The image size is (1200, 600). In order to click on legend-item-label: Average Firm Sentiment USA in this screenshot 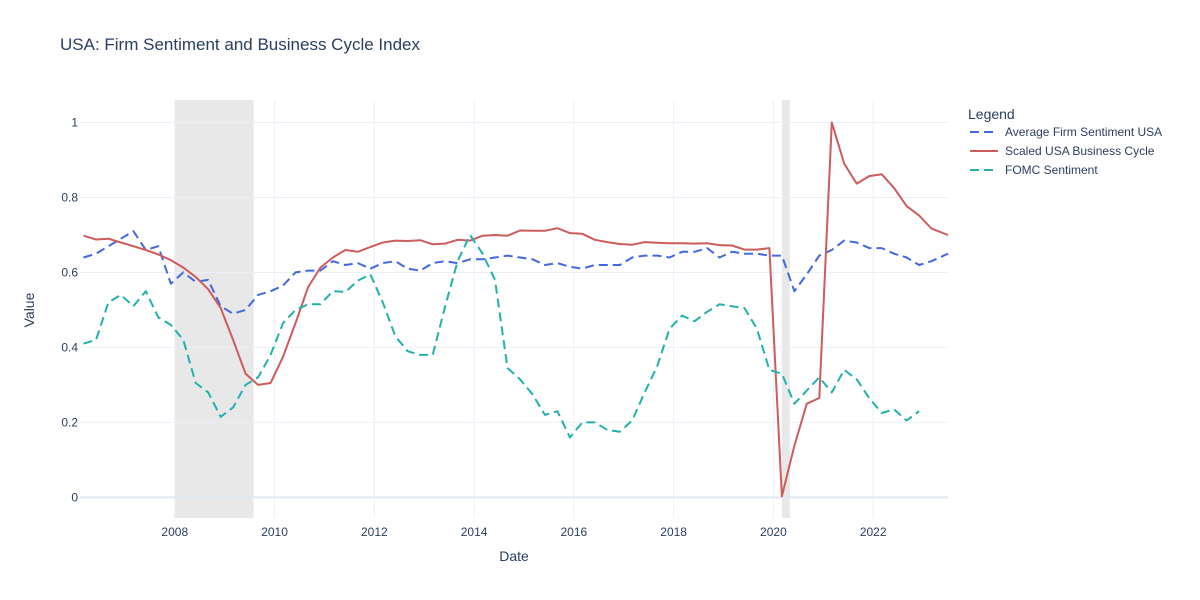, I will do `click(1083, 132)`.